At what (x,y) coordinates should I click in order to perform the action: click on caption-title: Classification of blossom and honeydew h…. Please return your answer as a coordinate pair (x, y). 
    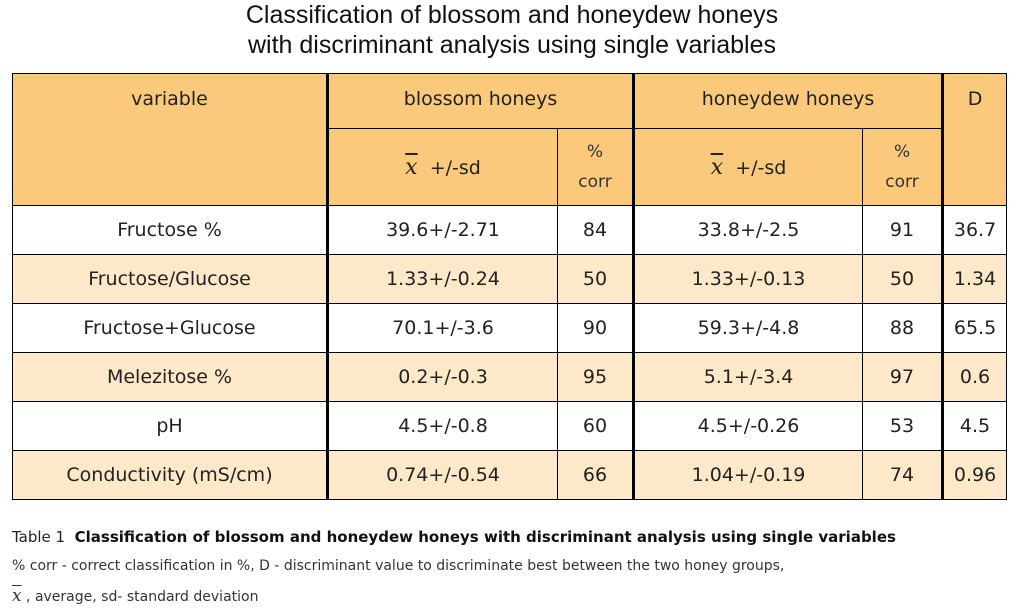
    Looking at the image, I should click on (485, 537).